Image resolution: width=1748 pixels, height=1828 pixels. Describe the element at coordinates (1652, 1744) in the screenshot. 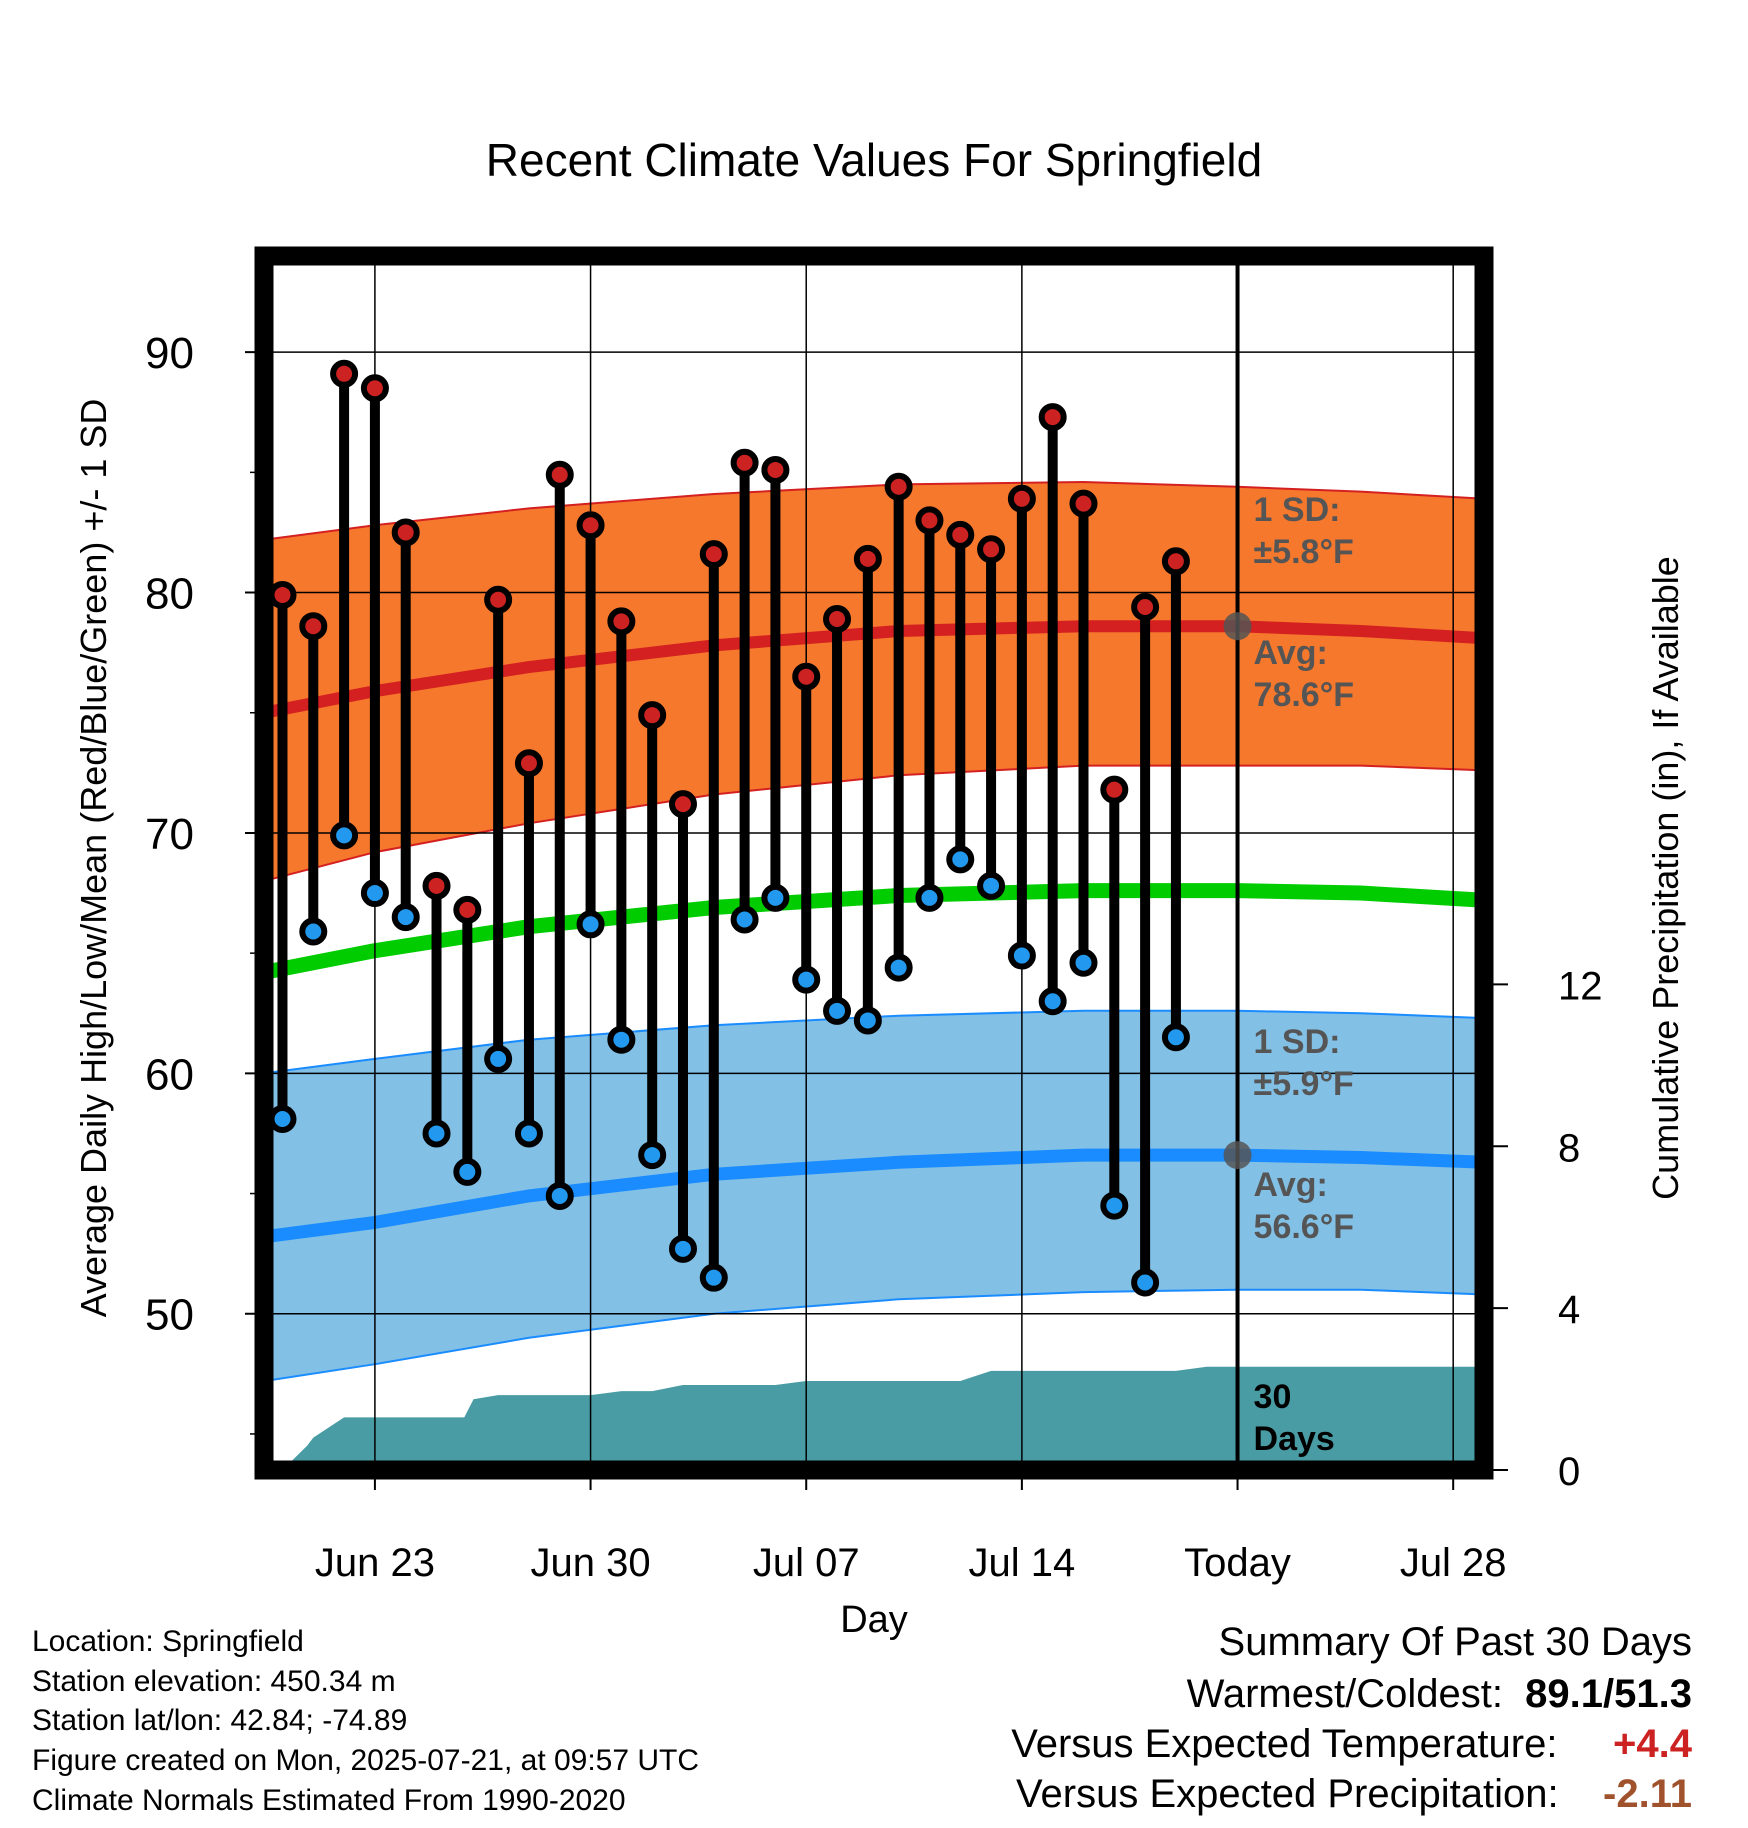

I see `summary-temp-value: +4.4` at that location.